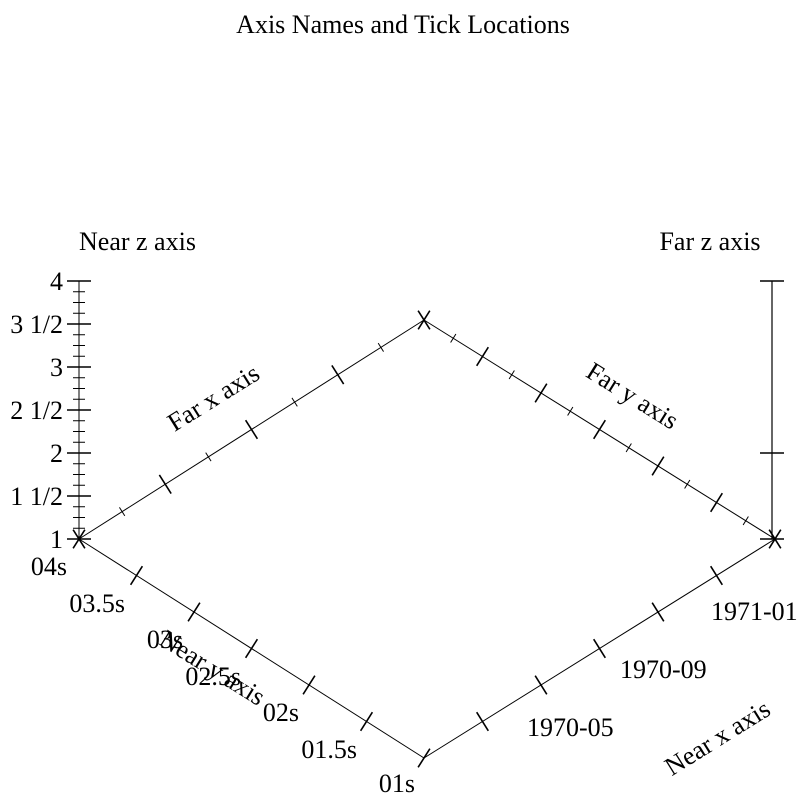  What do you see at coordinates (36, 410) in the screenshot?
I see `z-tick-label: 2 1/2` at bounding box center [36, 410].